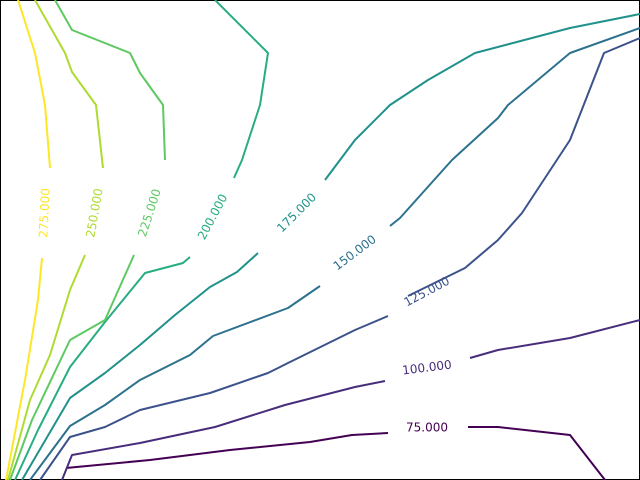 The image size is (640, 480). What do you see at coordinates (213, 217) in the screenshot?
I see `contour-label-200.000: 200.000` at bounding box center [213, 217].